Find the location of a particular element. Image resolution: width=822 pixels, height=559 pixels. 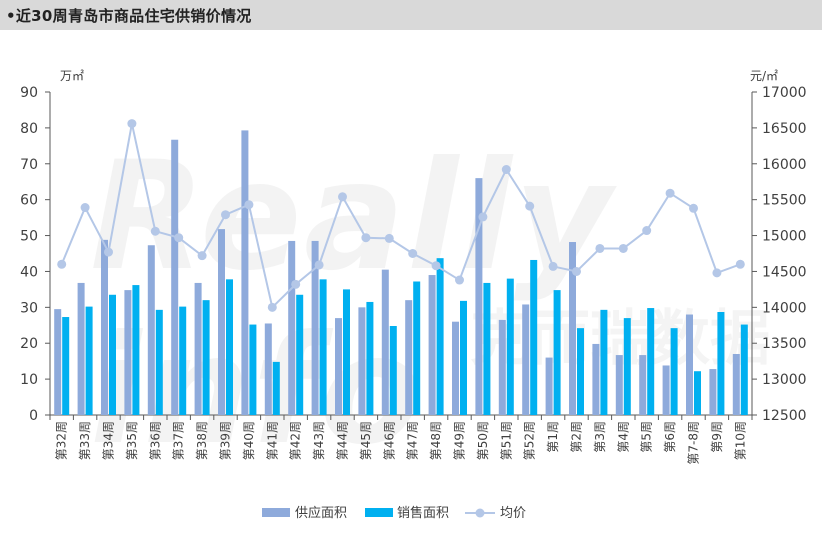

legend-sales-label: 销售面积 is located at coordinates (423, 513).